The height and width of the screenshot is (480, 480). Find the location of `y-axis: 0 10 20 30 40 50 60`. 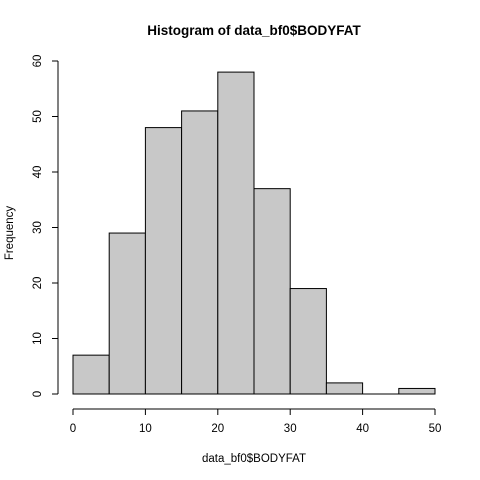

y-axis: 0 10 20 30 40 50 60 is located at coordinates (45, 226).